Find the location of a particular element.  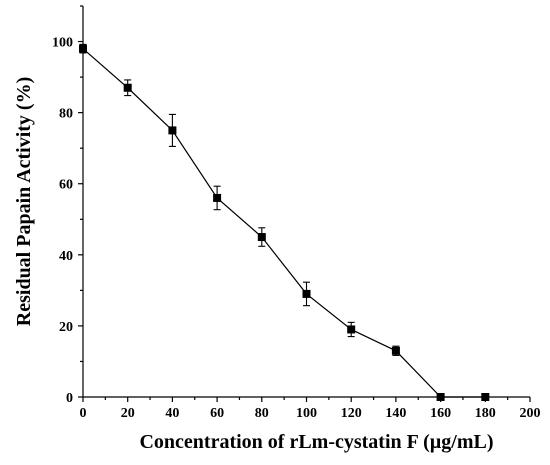

y-tick-label: 40 is located at coordinates (66, 256).